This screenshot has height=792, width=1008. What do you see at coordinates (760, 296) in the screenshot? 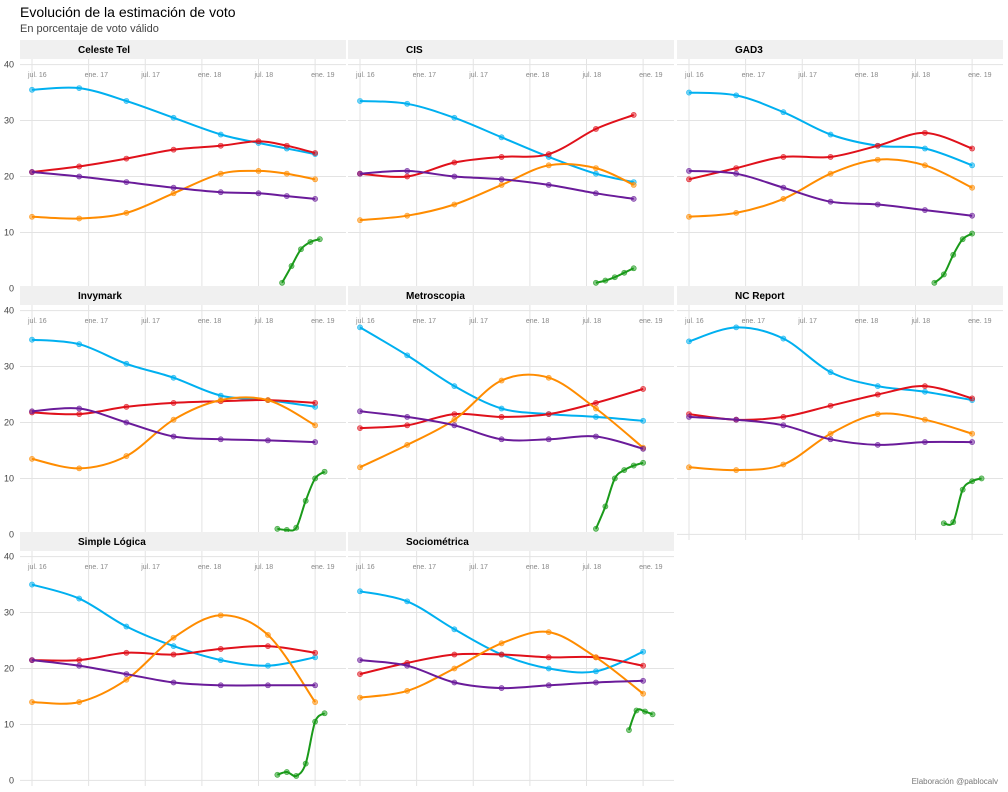
I see `facet-strip-label: NC Report` at bounding box center [760, 296].